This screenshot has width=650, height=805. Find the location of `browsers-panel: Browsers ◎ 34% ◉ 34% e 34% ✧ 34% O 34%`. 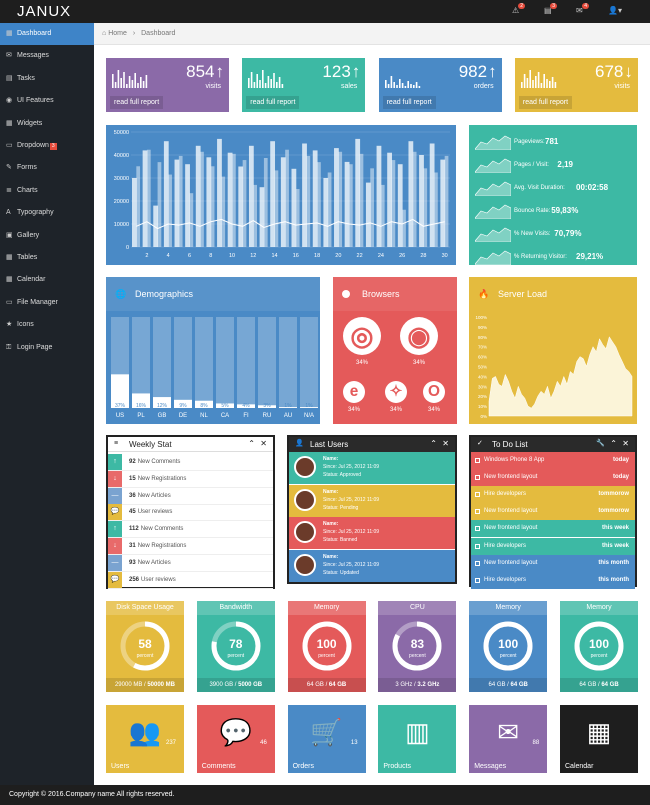

browsers-panel: Browsers ◎ 34% ◉ 34% e 34% ✧ 34% O 34% is located at coordinates (395, 350).